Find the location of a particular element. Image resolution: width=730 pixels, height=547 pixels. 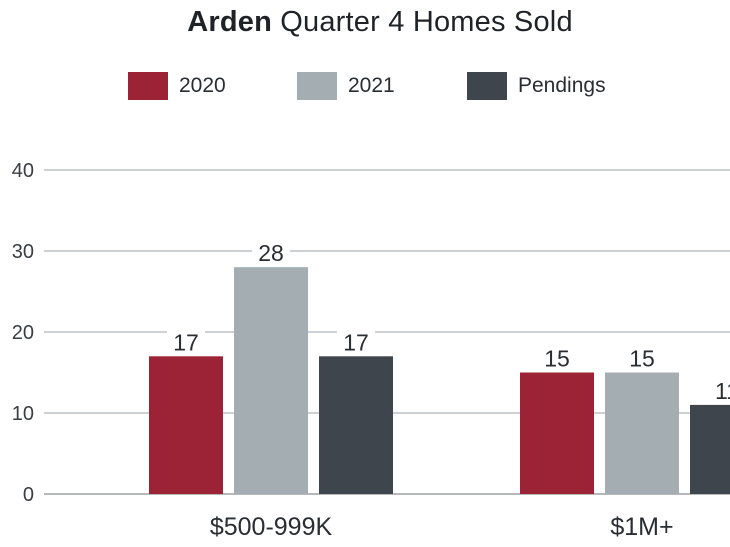

chart-legend: 2020 2021 Pendings is located at coordinates (365, 86).